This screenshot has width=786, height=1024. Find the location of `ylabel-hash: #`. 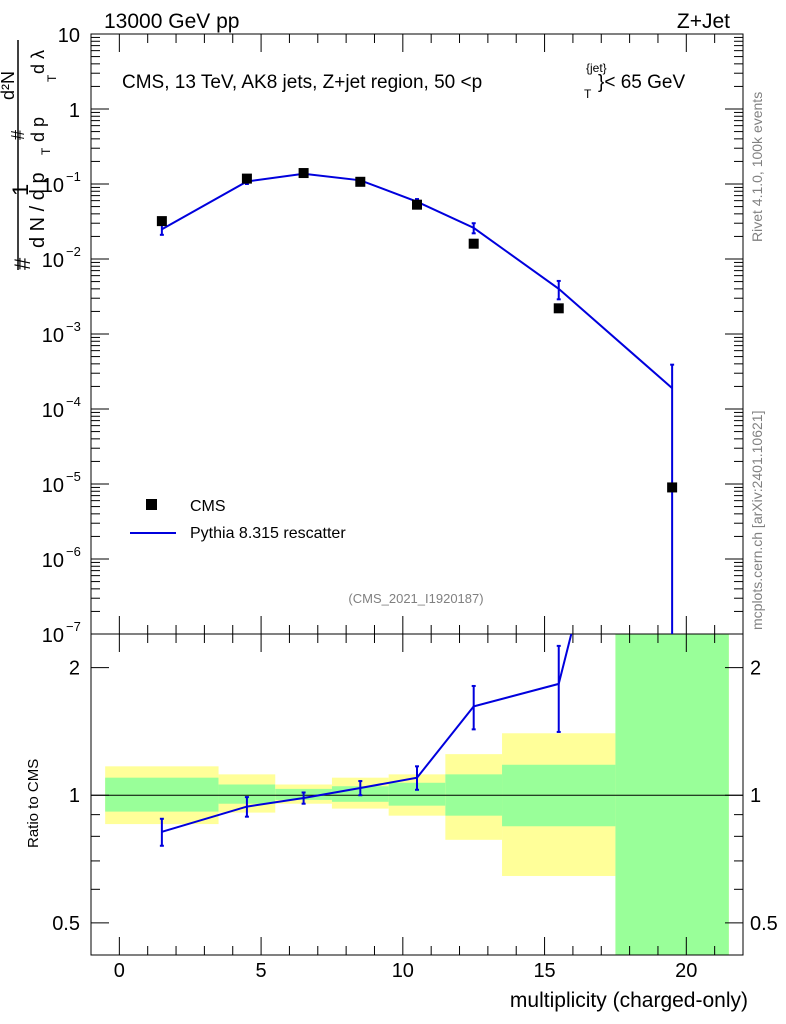

ylabel-hash: # is located at coordinates (22, 263).